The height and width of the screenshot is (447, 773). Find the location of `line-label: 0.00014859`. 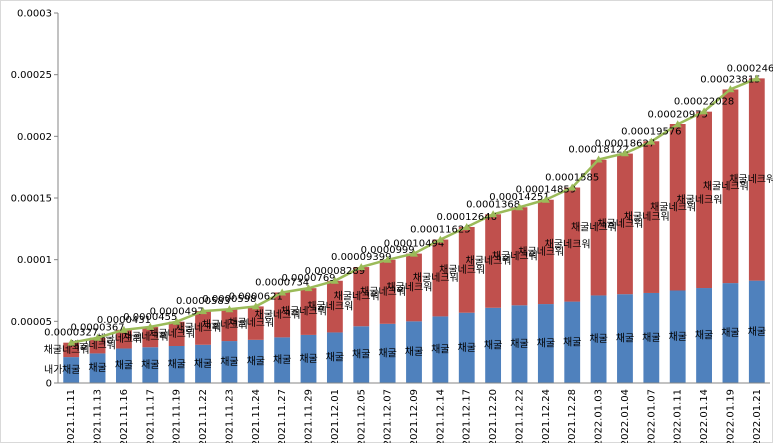

line-label: 0.00014859 is located at coordinates (546, 190).